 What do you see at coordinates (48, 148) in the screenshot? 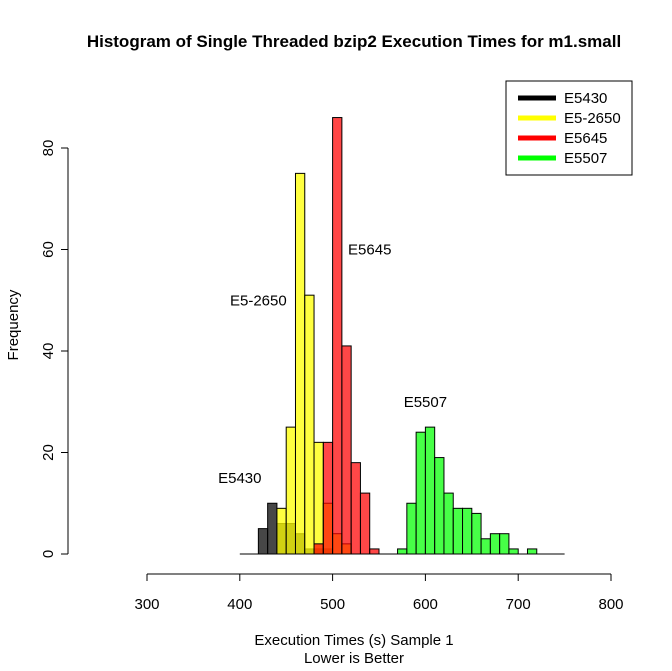
I see `y-tick-label-80: 80` at bounding box center [48, 148].